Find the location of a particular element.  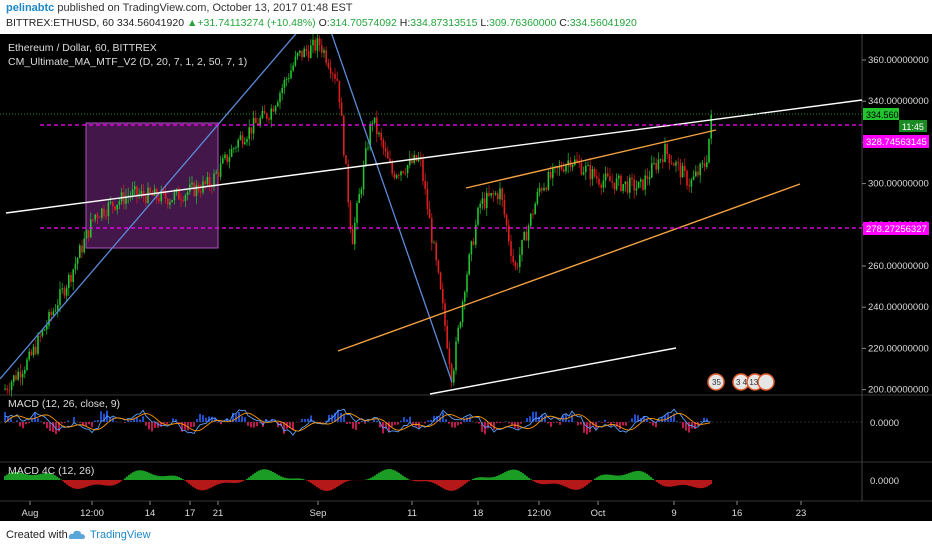

time-axis: Aug 12:00 14 17 21 Sep 11 18 12:00 Oct 9 16 23 is located at coordinates (414, 510).